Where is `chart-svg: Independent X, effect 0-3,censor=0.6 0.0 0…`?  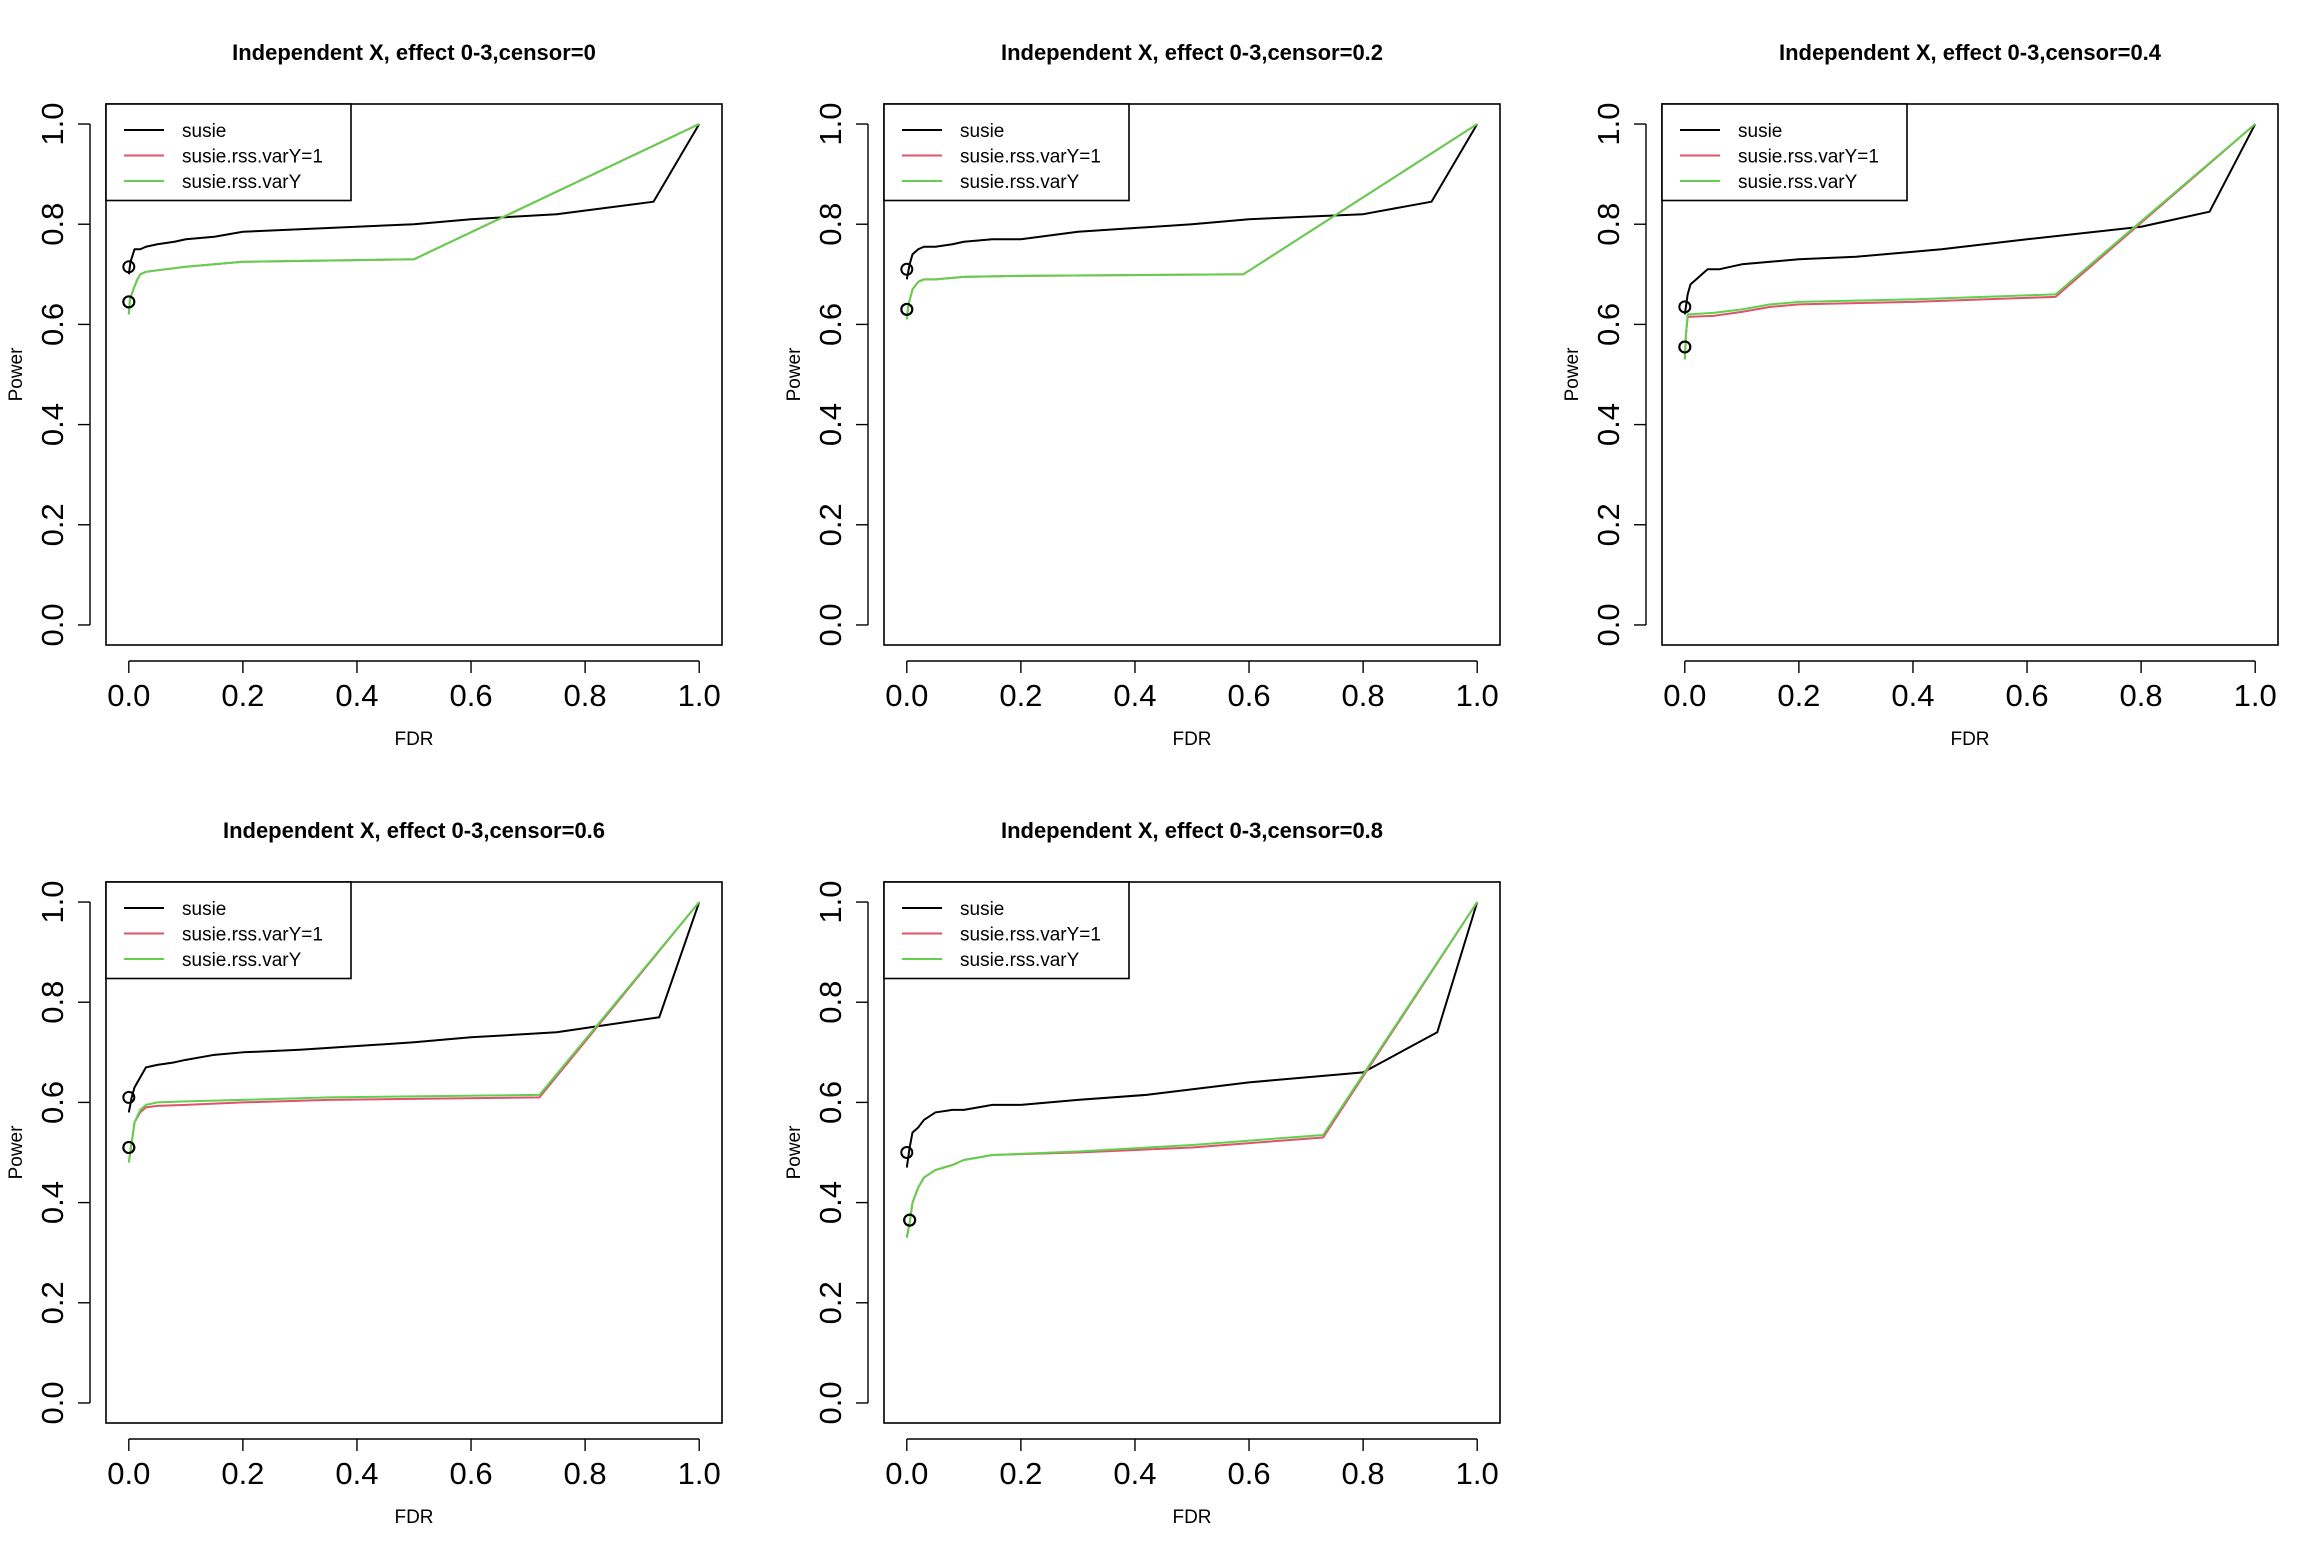 chart-svg: Independent X, effect 0-3,censor=0.6 0.0 0… is located at coordinates (364, 1173).